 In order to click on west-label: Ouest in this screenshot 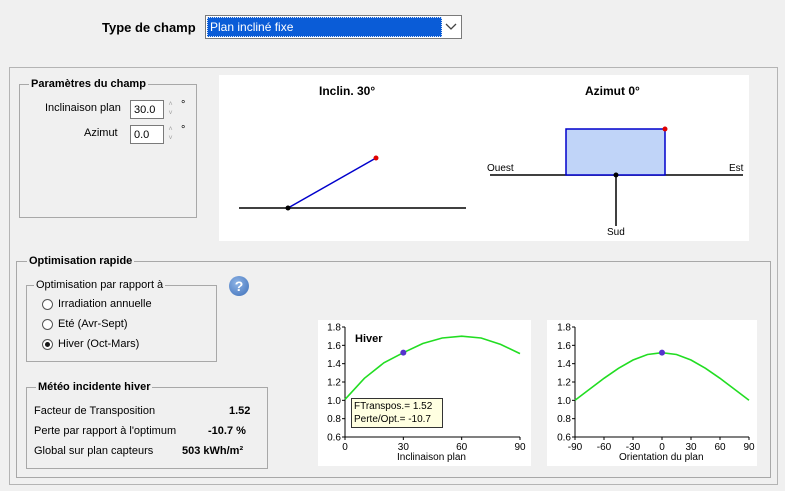, I will do `click(500, 168)`.